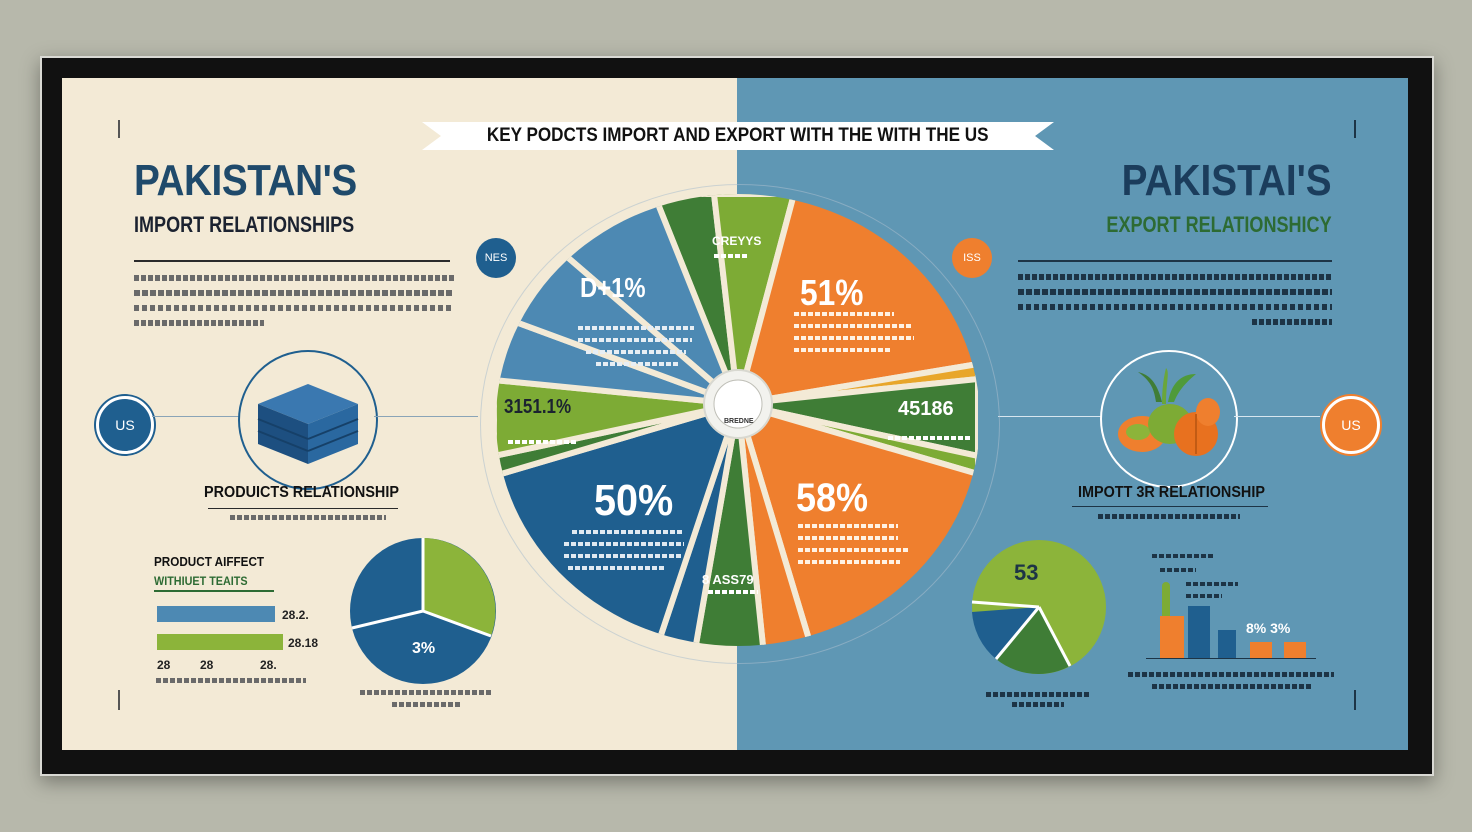  I want to click on left-bar-caption, so click(231, 680).